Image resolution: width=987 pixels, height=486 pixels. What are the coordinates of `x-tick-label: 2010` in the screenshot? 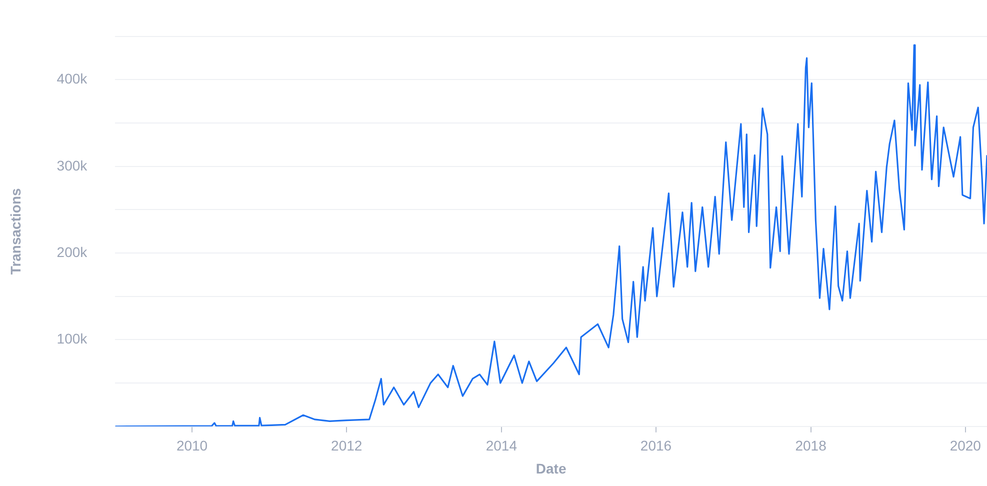 It's located at (192, 446).